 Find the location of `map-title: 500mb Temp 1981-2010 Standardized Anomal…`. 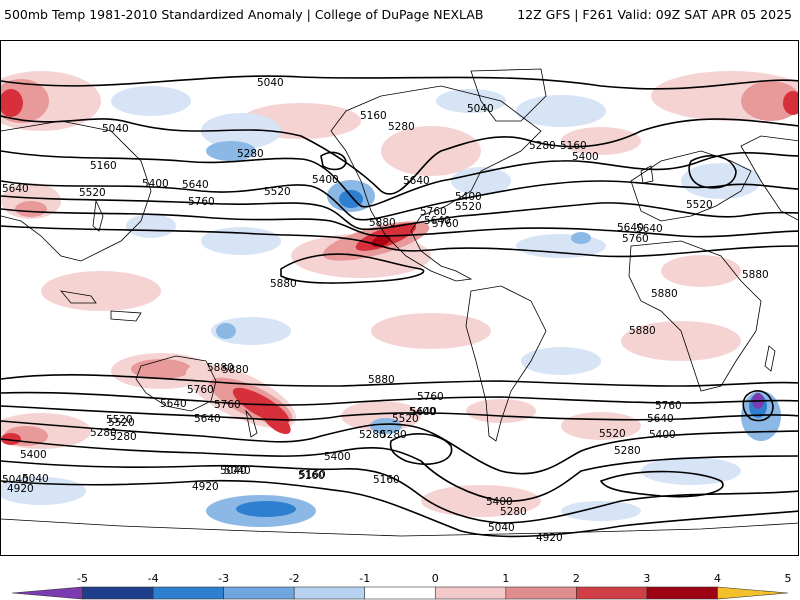

map-title: 500mb Temp 1981-2010 Standardized Anomal… is located at coordinates (244, 14).